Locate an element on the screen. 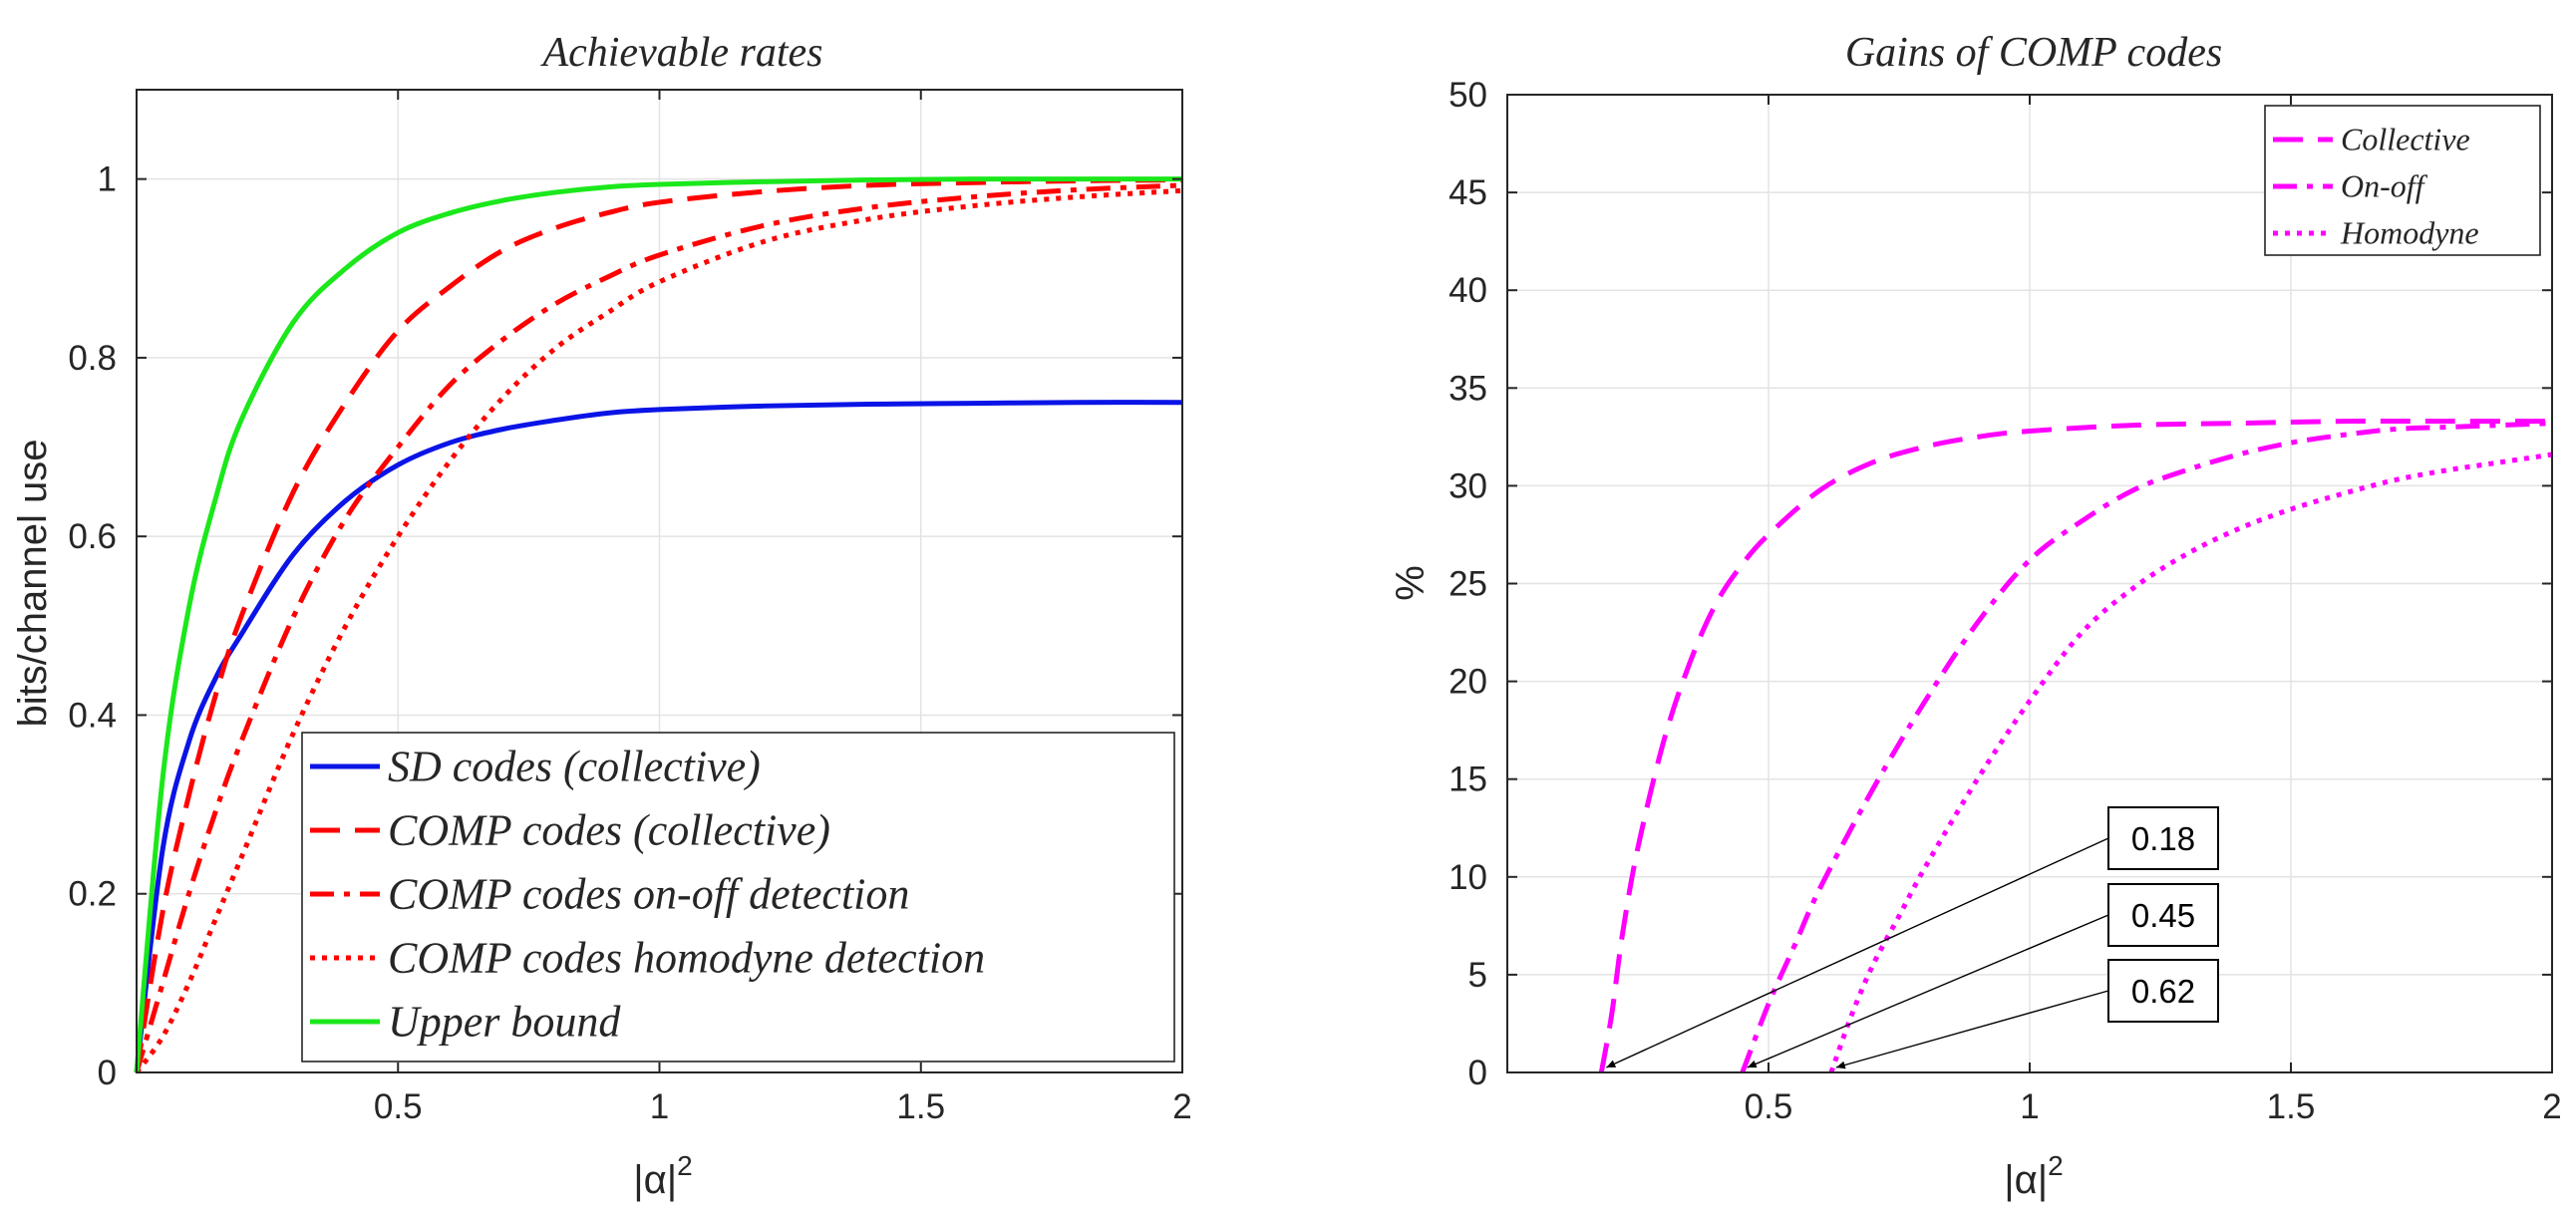  y-tick-label: 20 is located at coordinates (1468, 682).